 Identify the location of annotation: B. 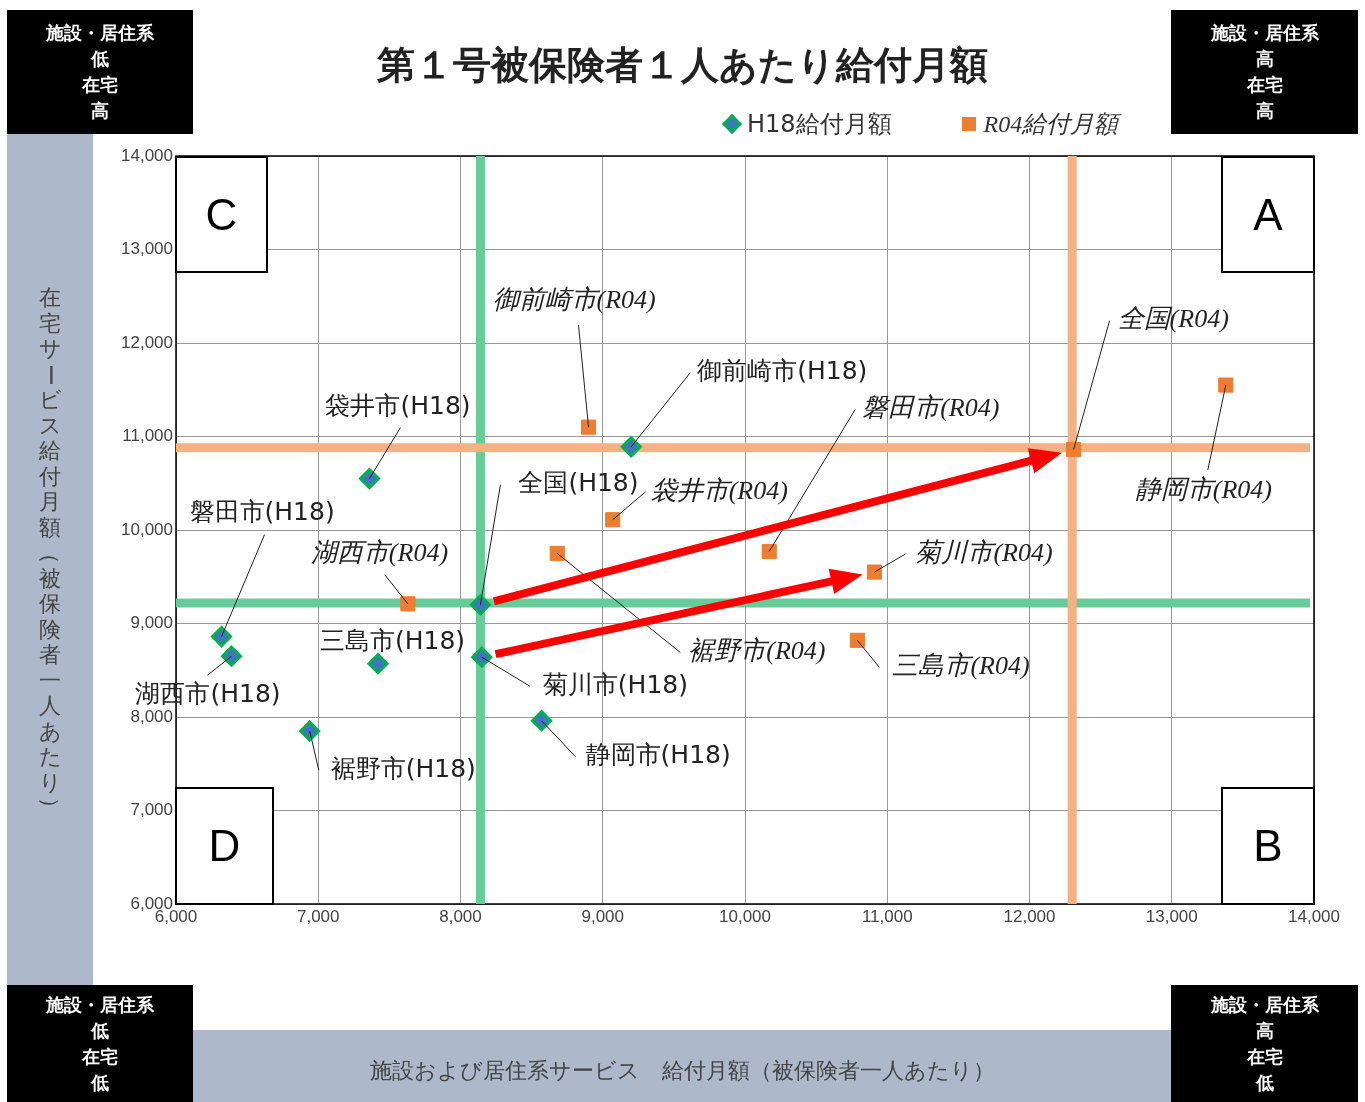
(1268, 846).